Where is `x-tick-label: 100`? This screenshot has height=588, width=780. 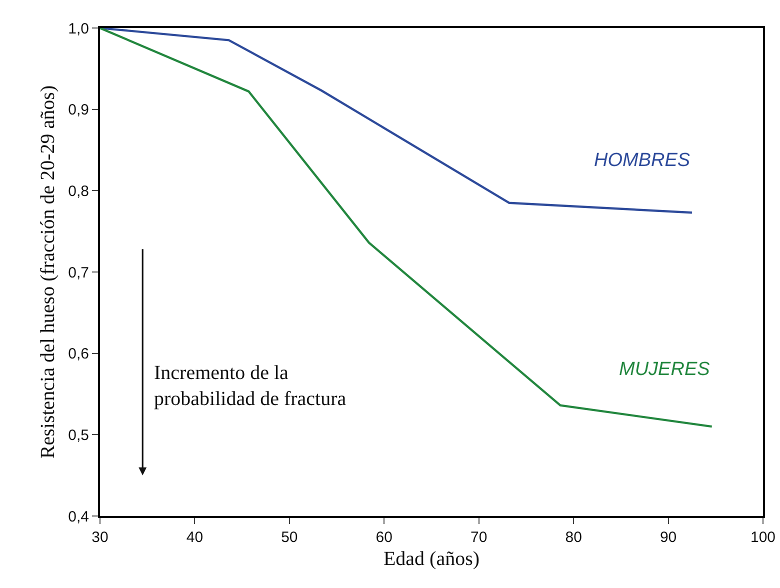 x-tick-label: 100 is located at coordinates (763, 537).